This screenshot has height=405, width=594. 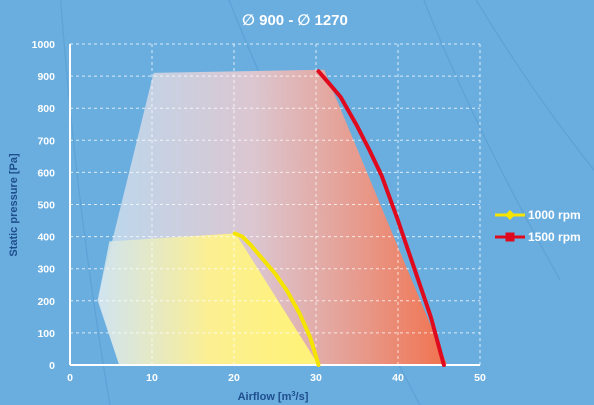 I want to click on x-axis-label: Airflow [m3/s], so click(x=273, y=396).